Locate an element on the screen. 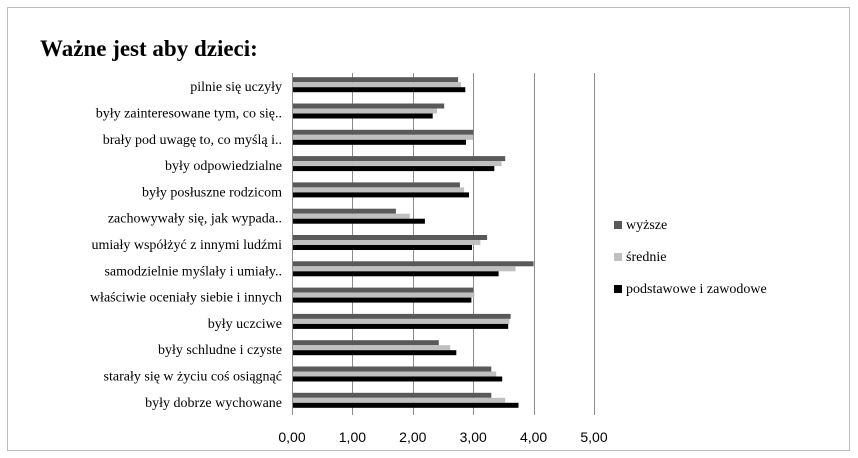 The width and height of the screenshot is (858, 458). category-label: starały się w życiu coś osiągnąć is located at coordinates (193, 377).